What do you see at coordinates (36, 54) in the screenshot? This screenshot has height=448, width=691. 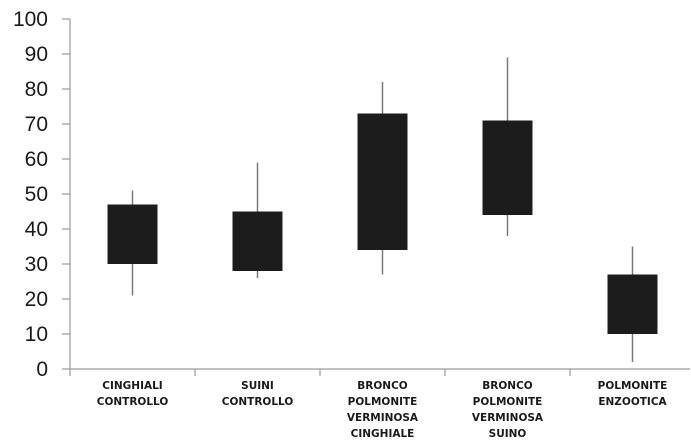 I see `y-tick-label: 90` at bounding box center [36, 54].